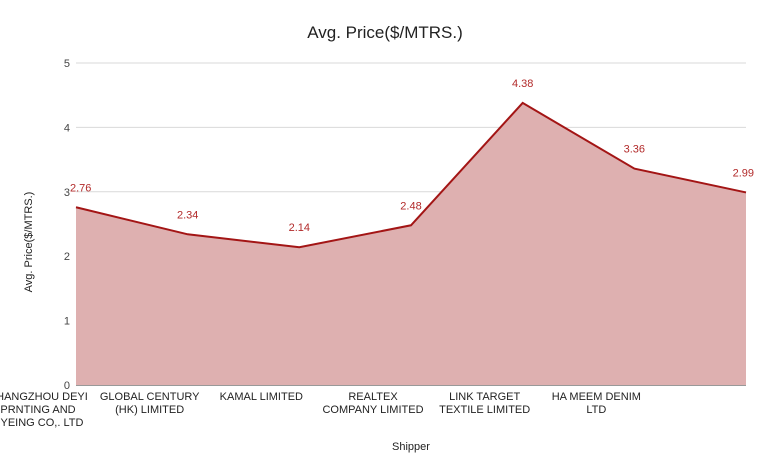 The width and height of the screenshot is (770, 476). Describe the element at coordinates (67, 386) in the screenshot. I see `y-tick-label: 0` at that location.